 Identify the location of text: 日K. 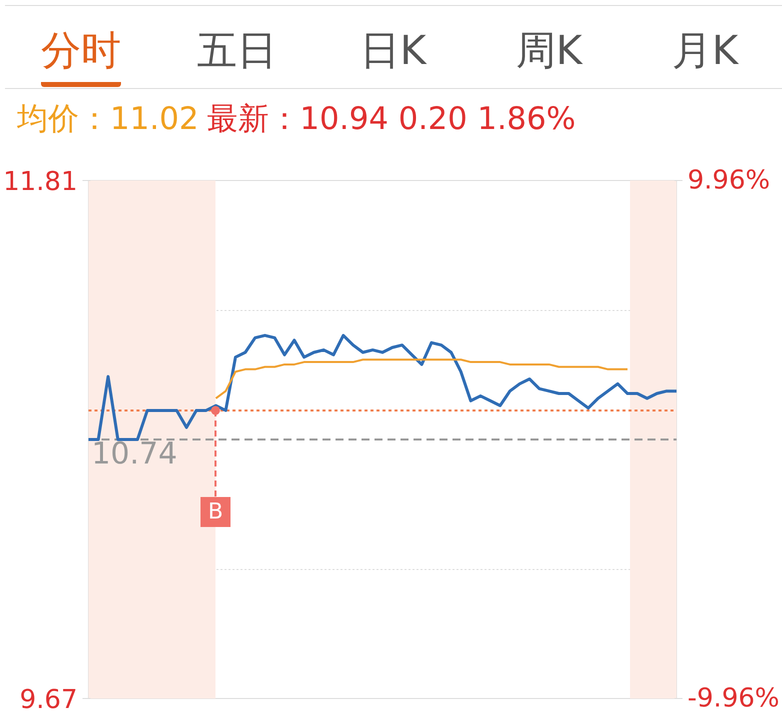
(393, 52).